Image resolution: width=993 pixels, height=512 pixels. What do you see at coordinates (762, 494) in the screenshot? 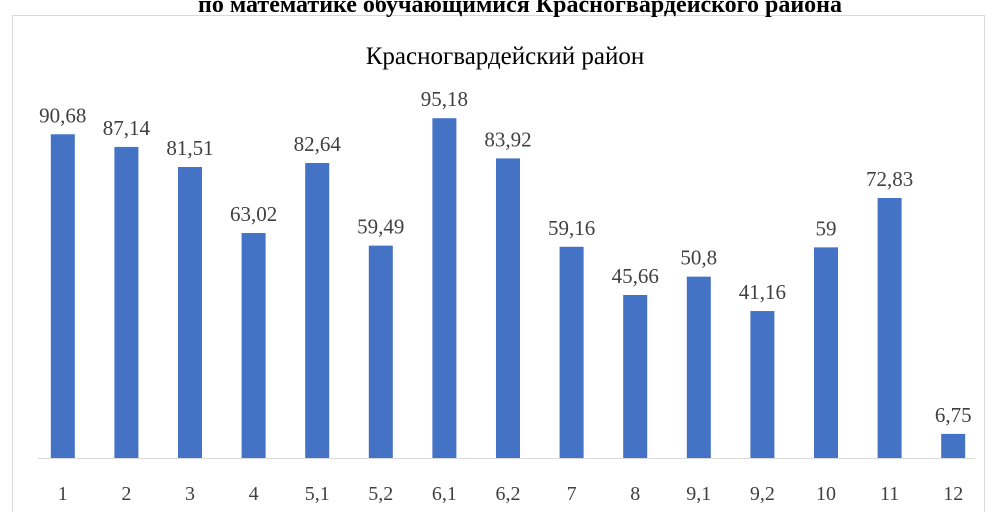
I see `x-tick-label: 9,2` at bounding box center [762, 494].